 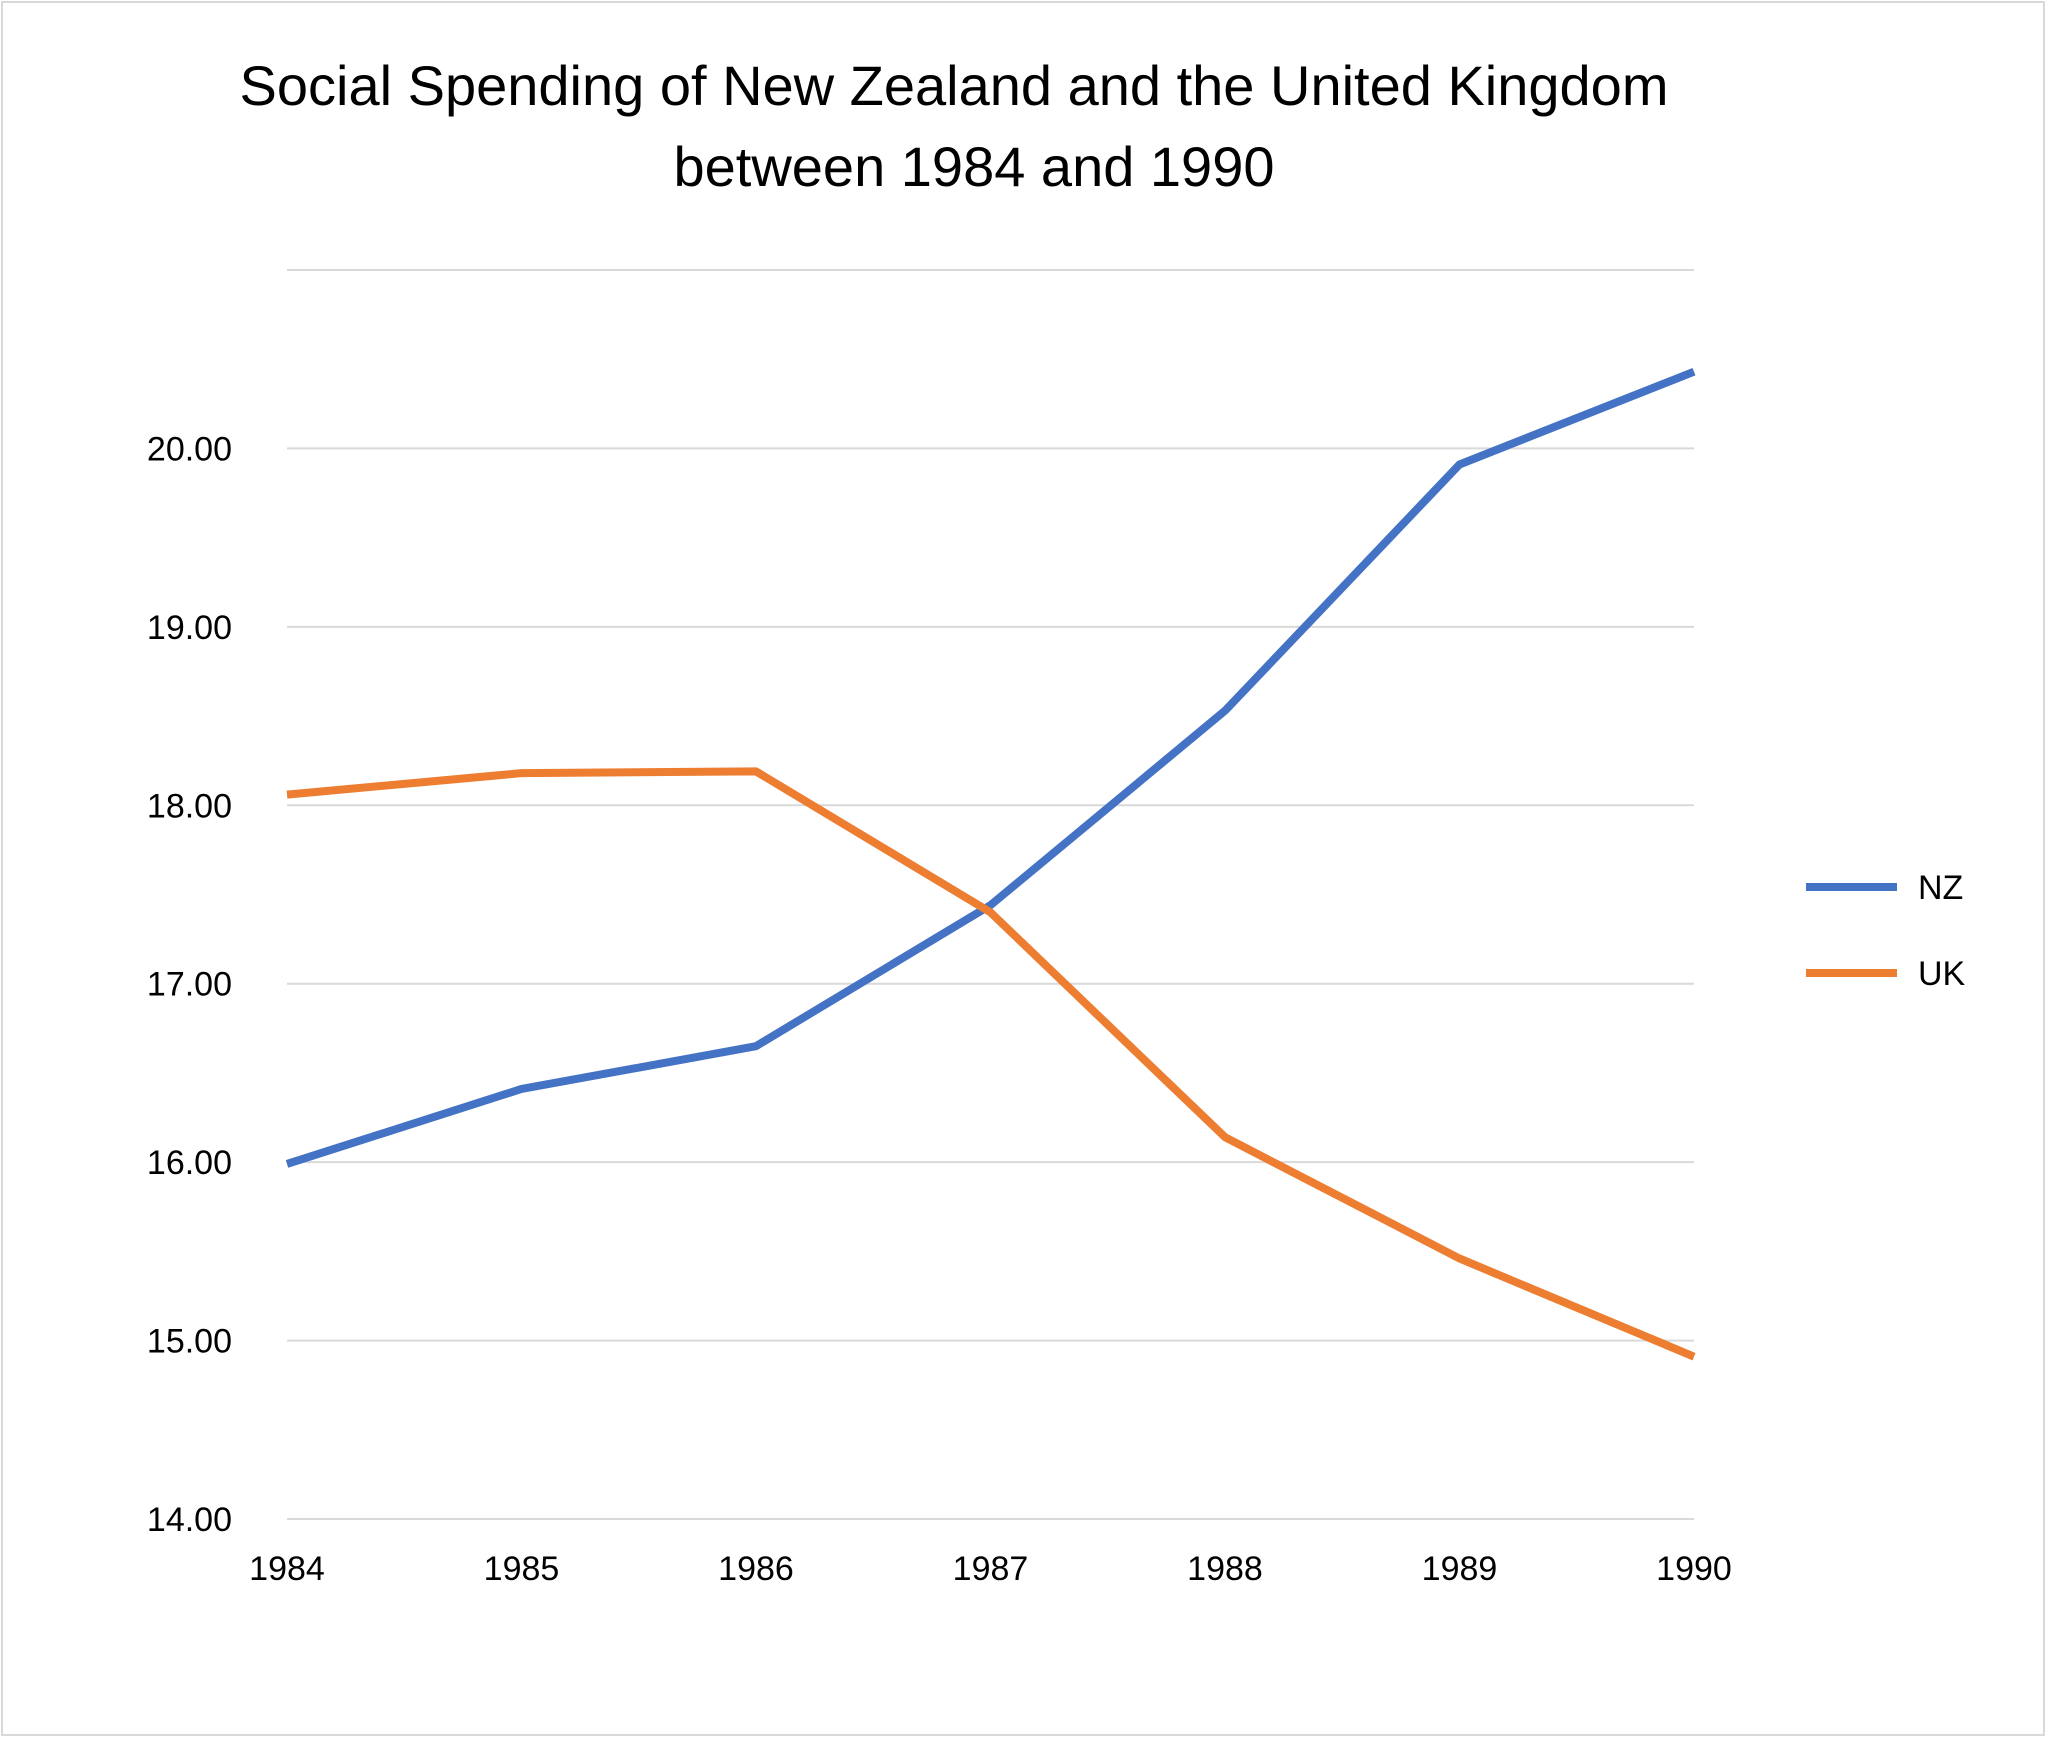 I want to click on legend: NZ UK, so click(x=1886, y=931).